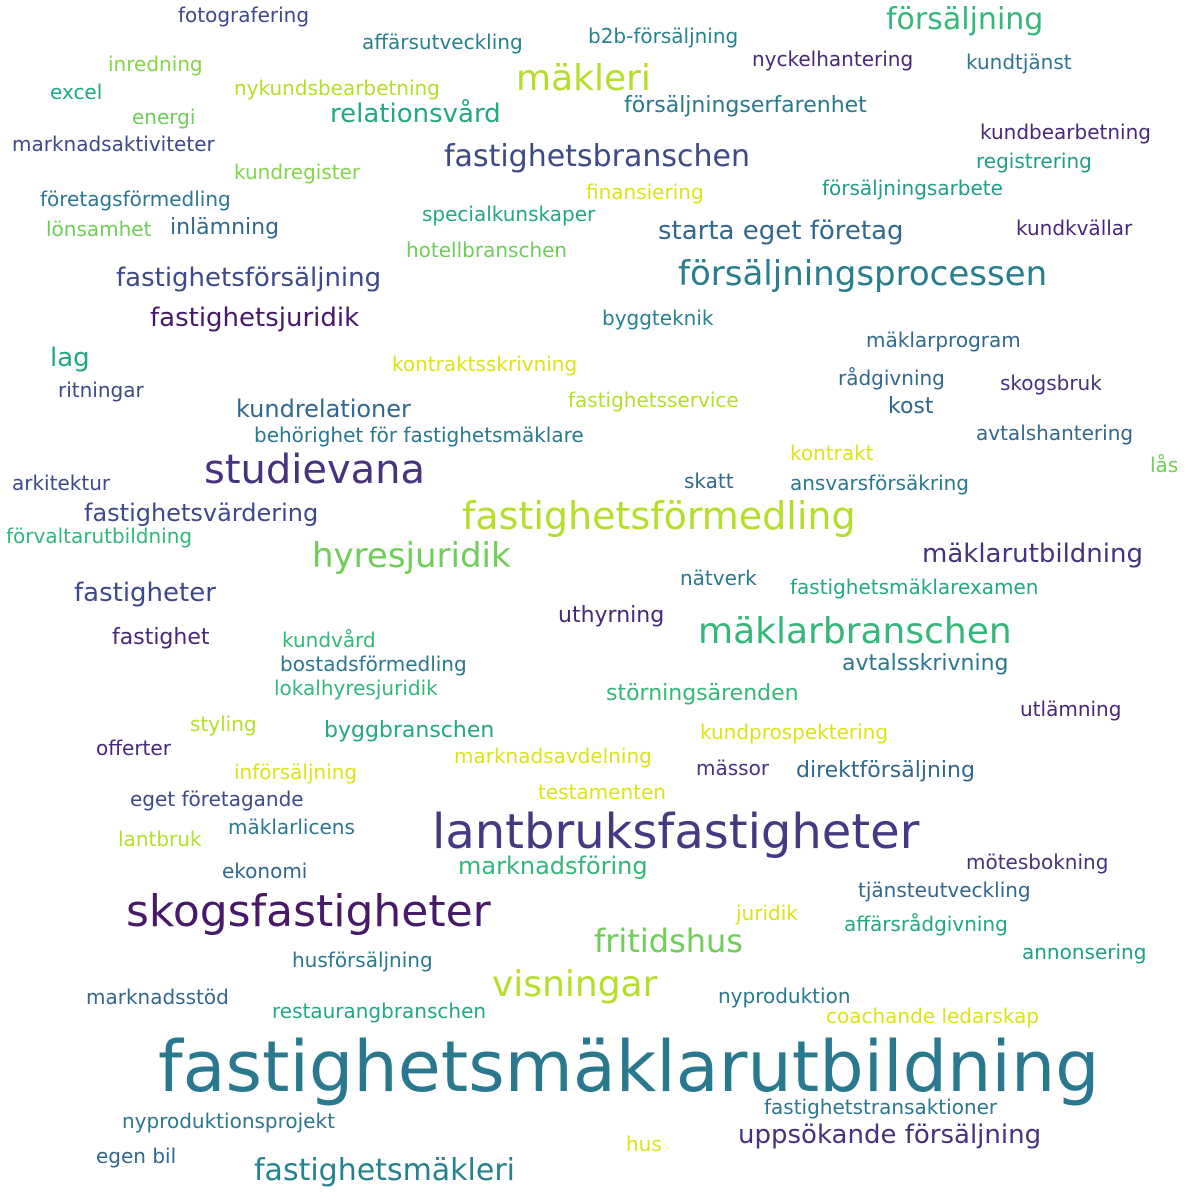 The width and height of the screenshot is (1200, 1200). Describe the element at coordinates (863, 274) in the screenshot. I see `word-forsaljningsprocessen: försäljningsprocessen` at that location.